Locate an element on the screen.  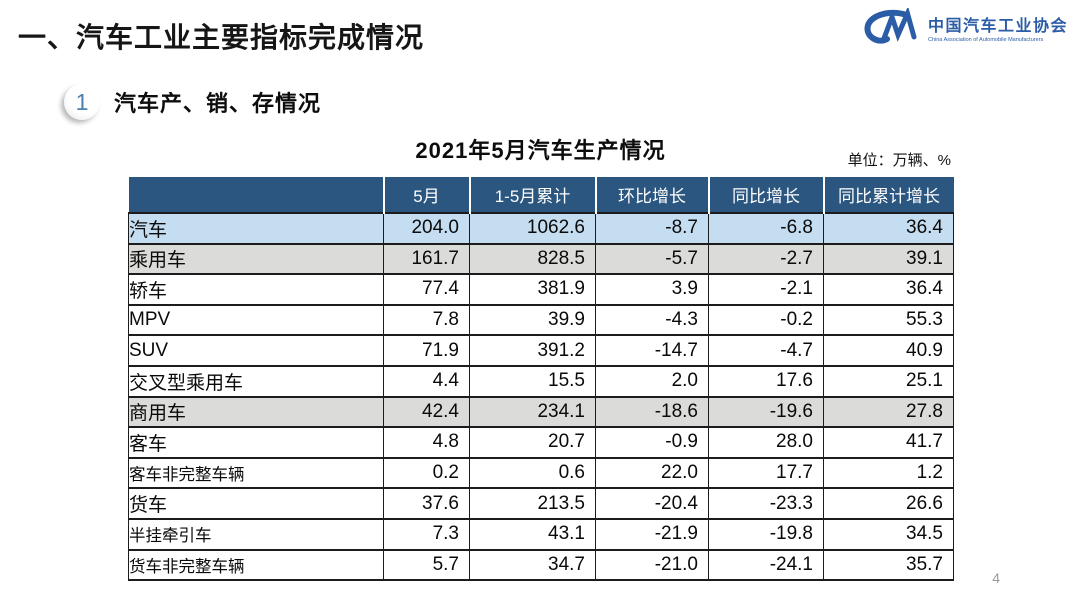
row-label: 商用车 is located at coordinates (256, 412).